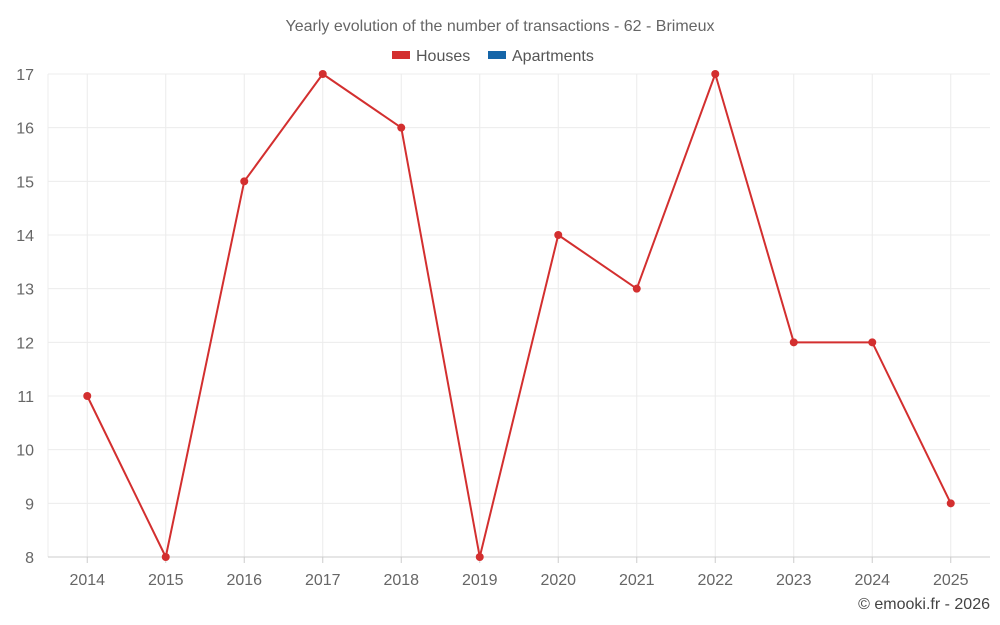  Describe the element at coordinates (497, 55) in the screenshot. I see `legend-swatch-apartments` at that location.